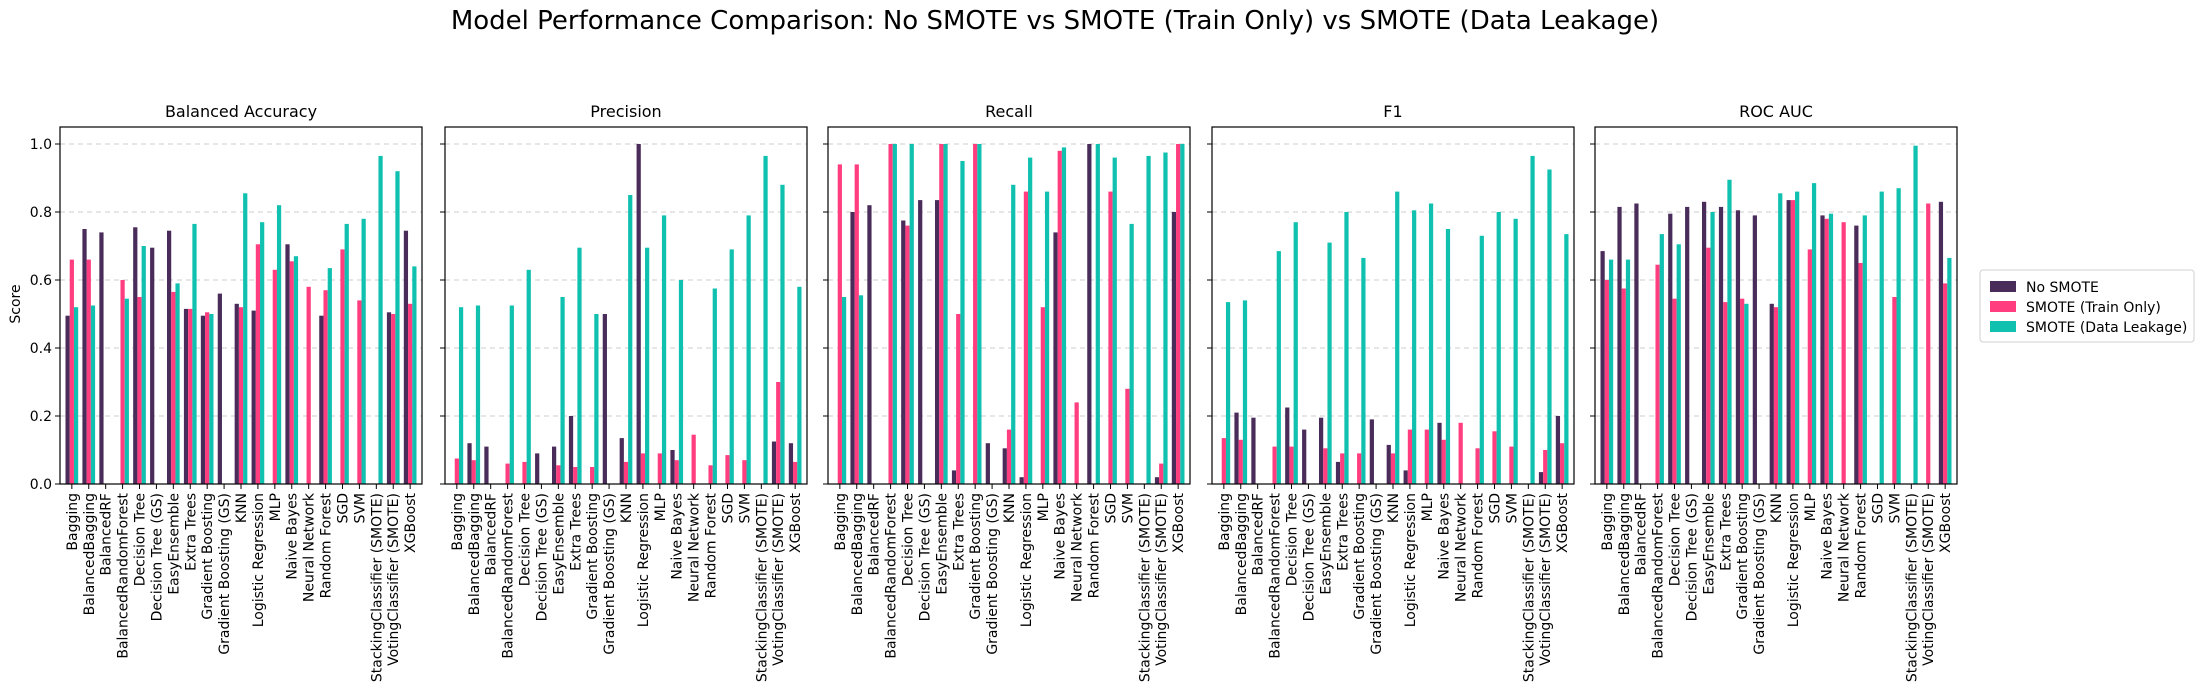 The width and height of the screenshot is (2200, 691). I want to click on legend-label: SMOTE (Data Leakage), so click(2106, 328).